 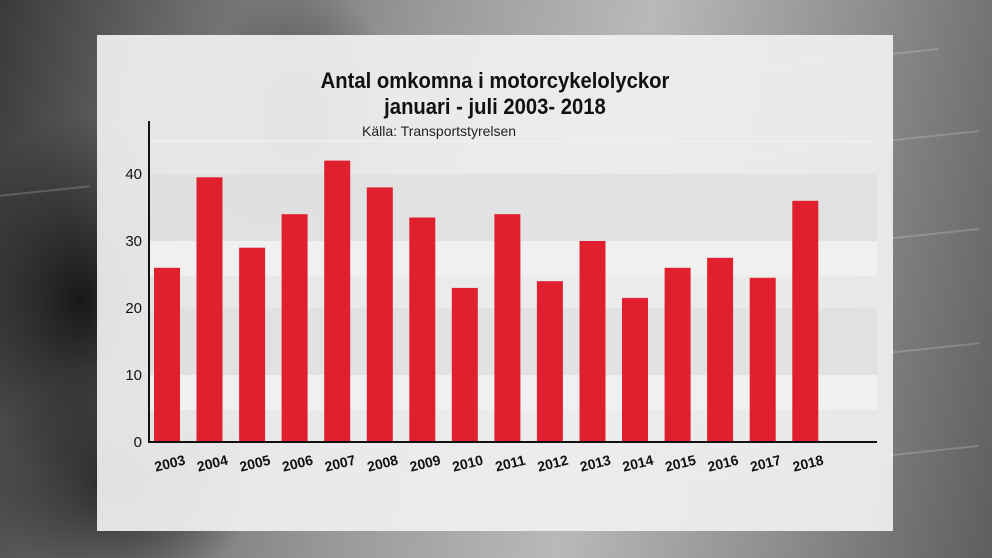 I want to click on bar-2003, so click(x=167, y=354).